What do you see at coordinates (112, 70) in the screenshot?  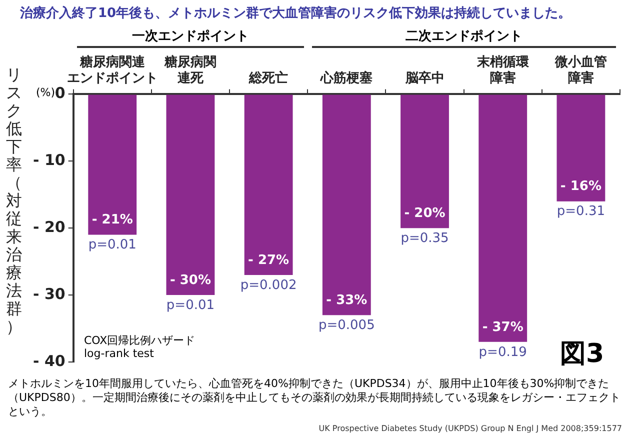 I see `x-tick-label: 糖尿病関連エンドポイント` at bounding box center [112, 70].